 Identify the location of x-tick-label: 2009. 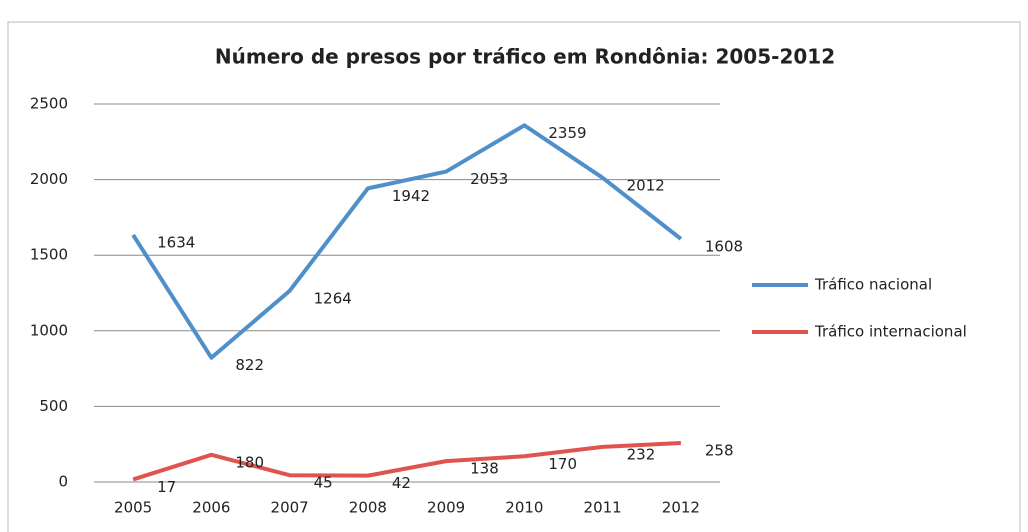
(446, 508).